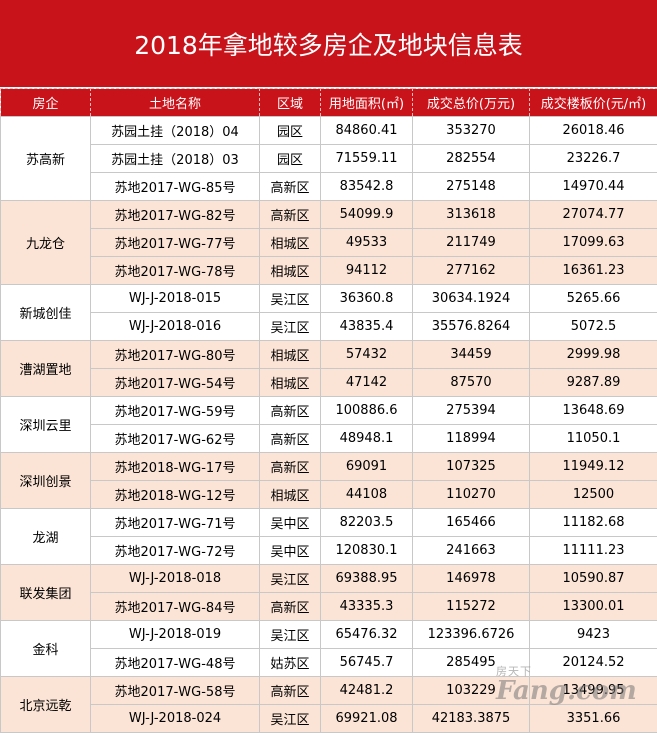 This screenshot has width=657, height=733. Describe the element at coordinates (367, 719) in the screenshot. I see `cell-land-area: 69921.08` at that location.